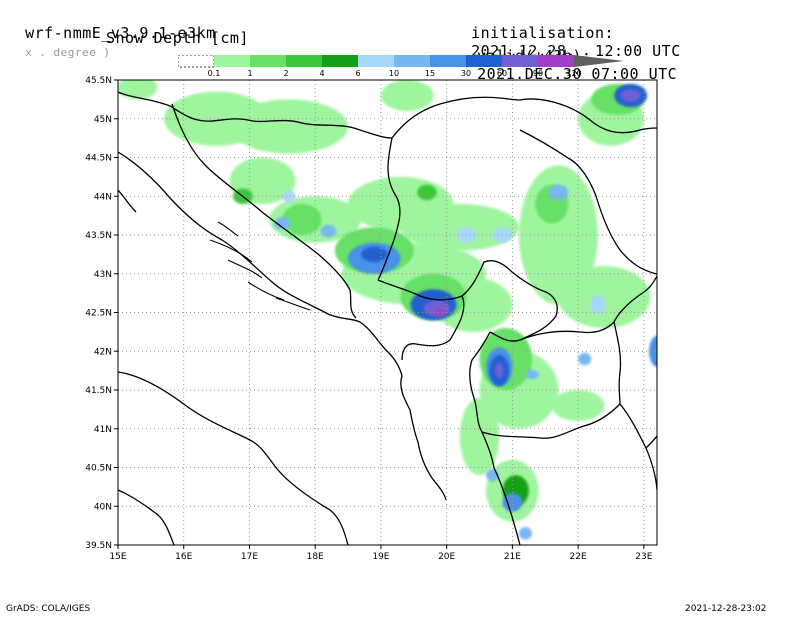 This screenshot has height=618, width=800. What do you see at coordinates (214, 73) in the screenshot?
I see `legend-label: 0.1` at bounding box center [214, 73].